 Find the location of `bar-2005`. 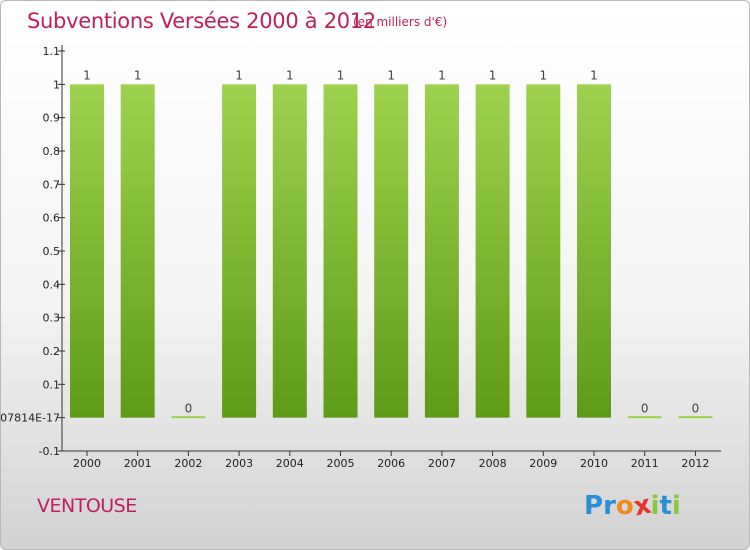

bar-2005 is located at coordinates (340, 251).